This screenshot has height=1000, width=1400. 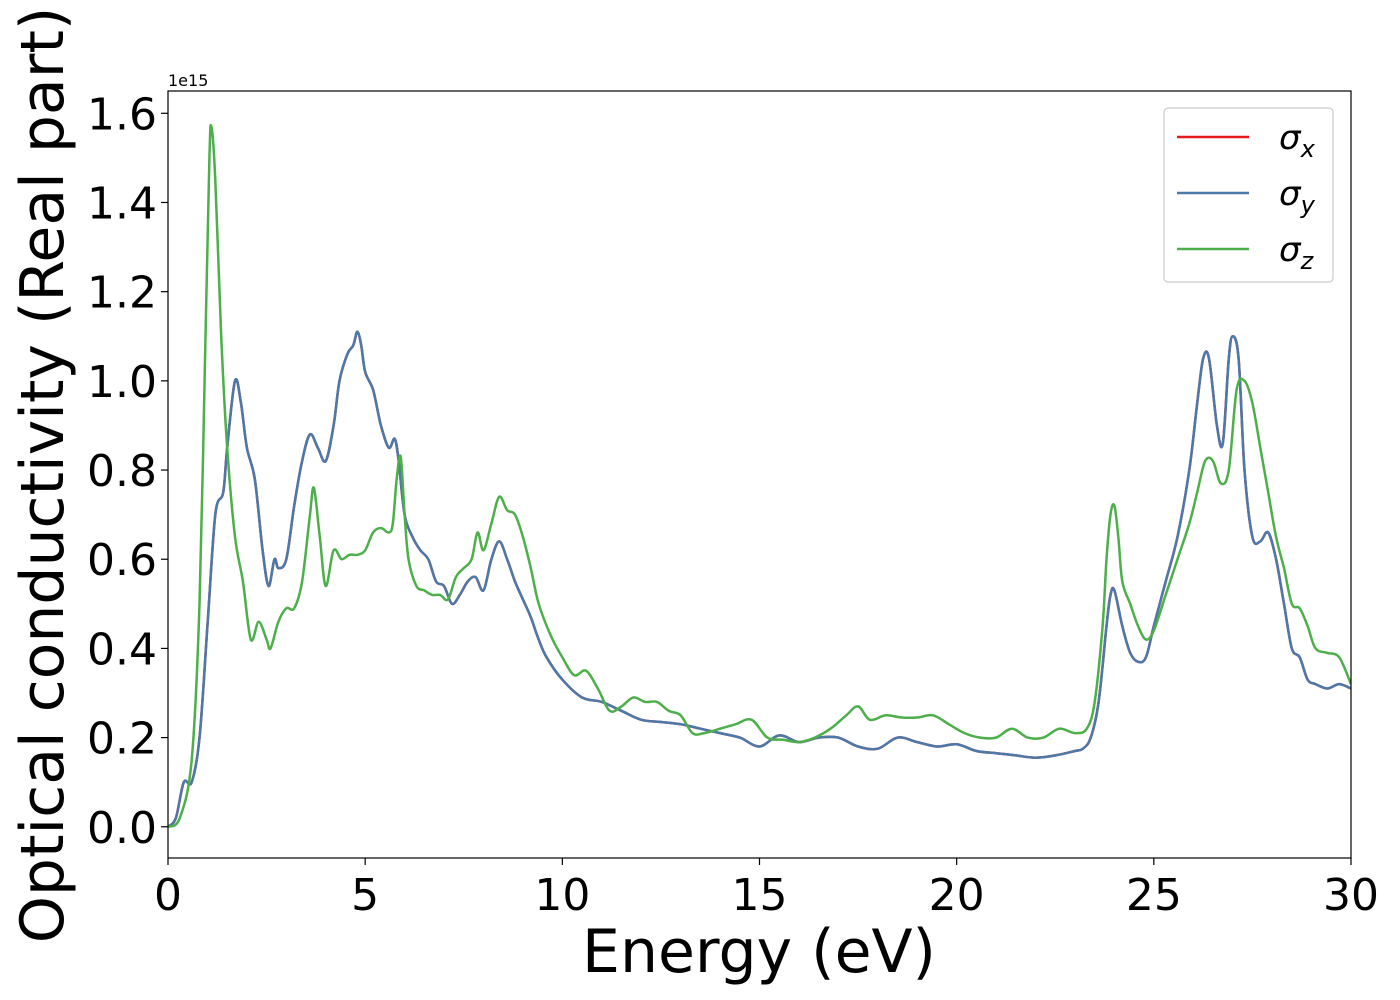 What do you see at coordinates (760, 895) in the screenshot?
I see `x-tick-label: 15` at bounding box center [760, 895].